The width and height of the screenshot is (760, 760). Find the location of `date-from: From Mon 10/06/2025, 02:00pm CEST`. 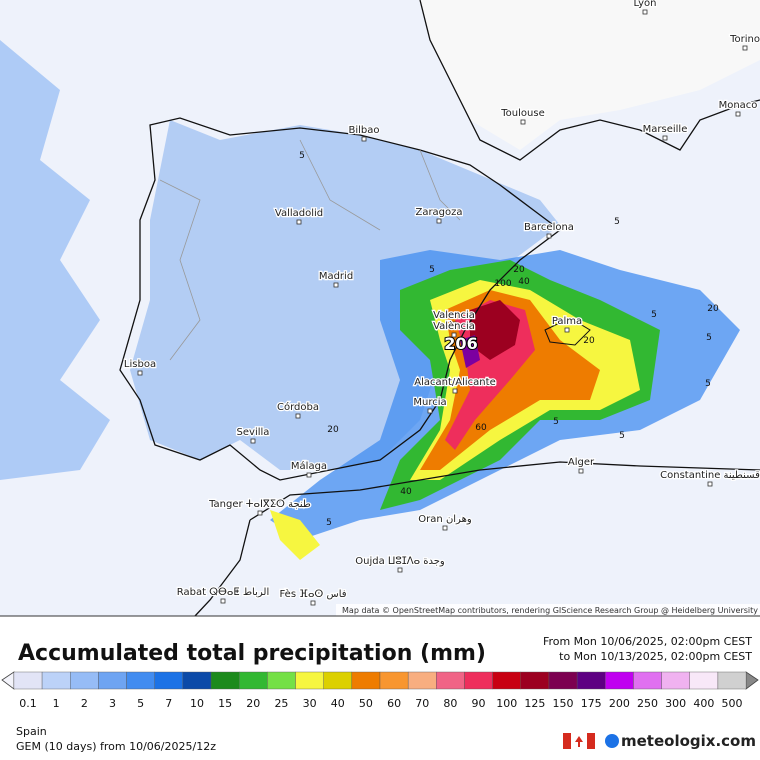

date-from: From Mon 10/06/2025, 02:00pm CEST is located at coordinates (647, 641).